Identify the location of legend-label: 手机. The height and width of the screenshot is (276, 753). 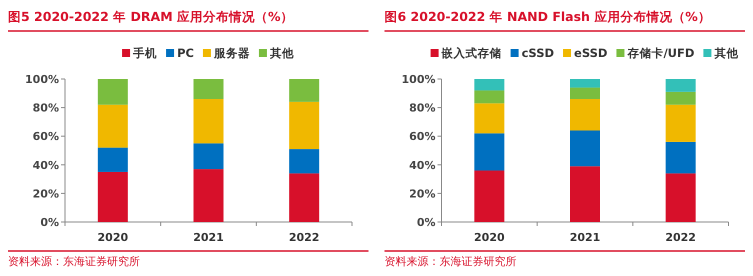
(145, 53).